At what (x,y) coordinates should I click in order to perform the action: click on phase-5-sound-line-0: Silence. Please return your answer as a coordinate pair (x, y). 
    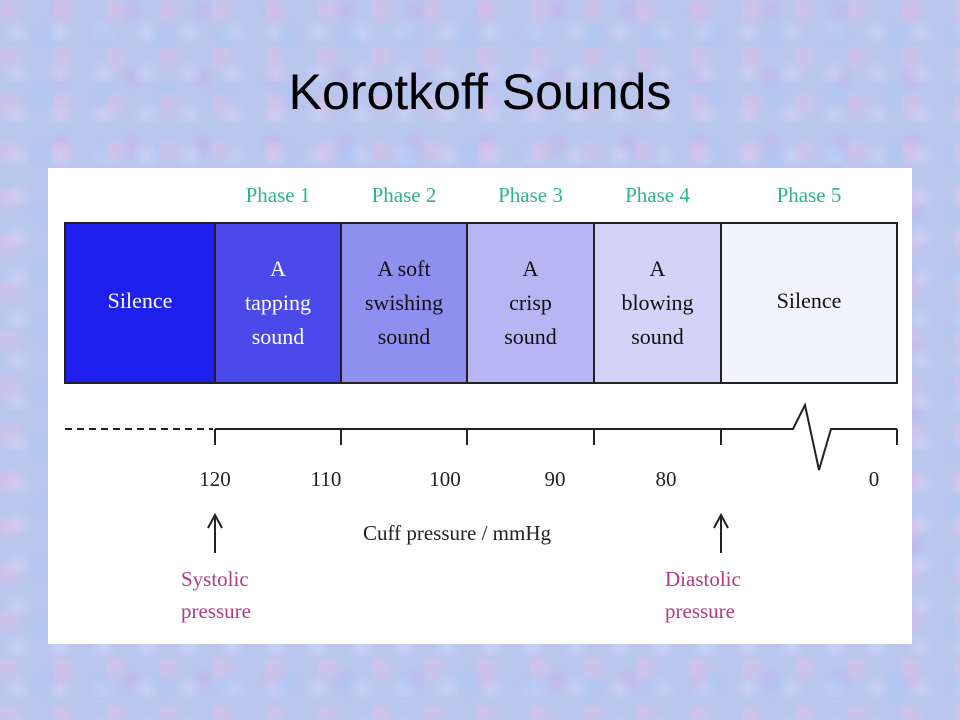
    Looking at the image, I should click on (809, 300).